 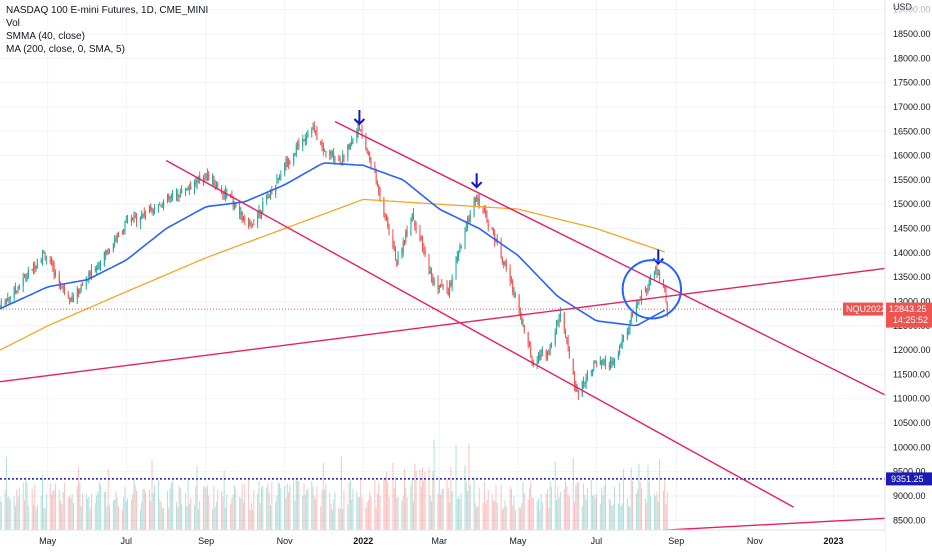 I want to click on legend-title: NASDAQ 100 E-mini Futures, 1D, CME_MINI, so click(x=107, y=10).